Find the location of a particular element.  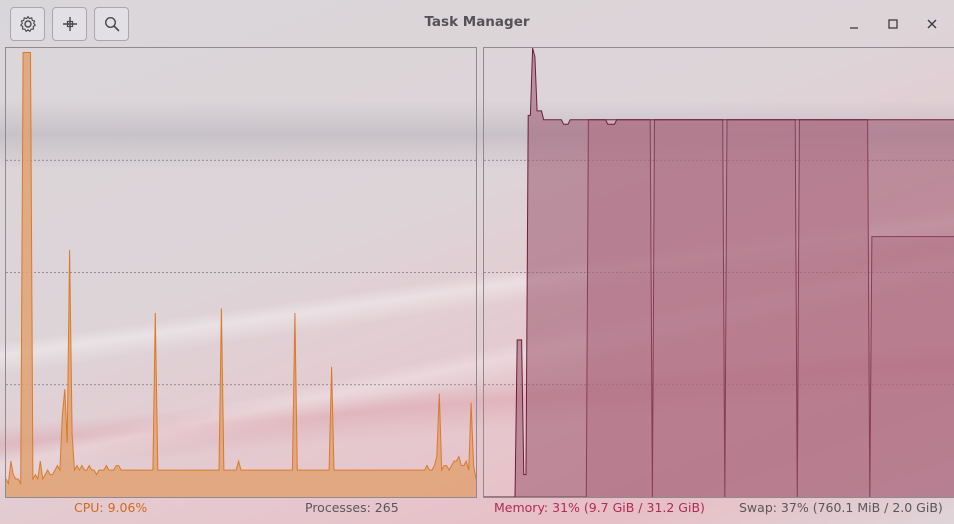

search-icon is located at coordinates (111, 24).